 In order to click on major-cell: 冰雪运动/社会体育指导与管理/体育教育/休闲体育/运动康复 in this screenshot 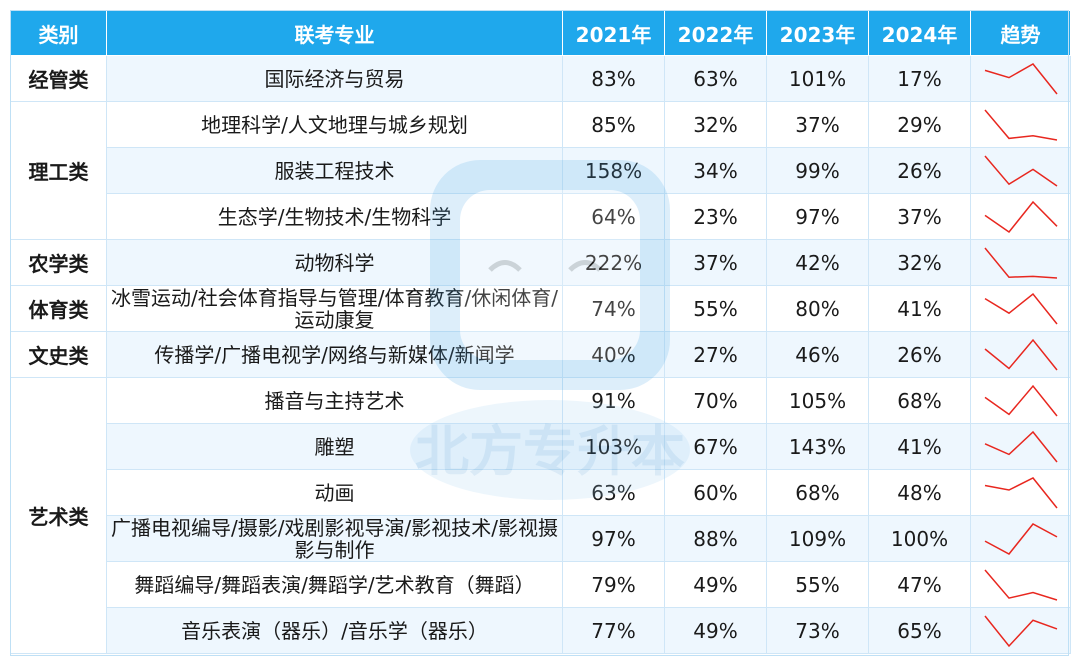, I will do `click(334, 308)`.